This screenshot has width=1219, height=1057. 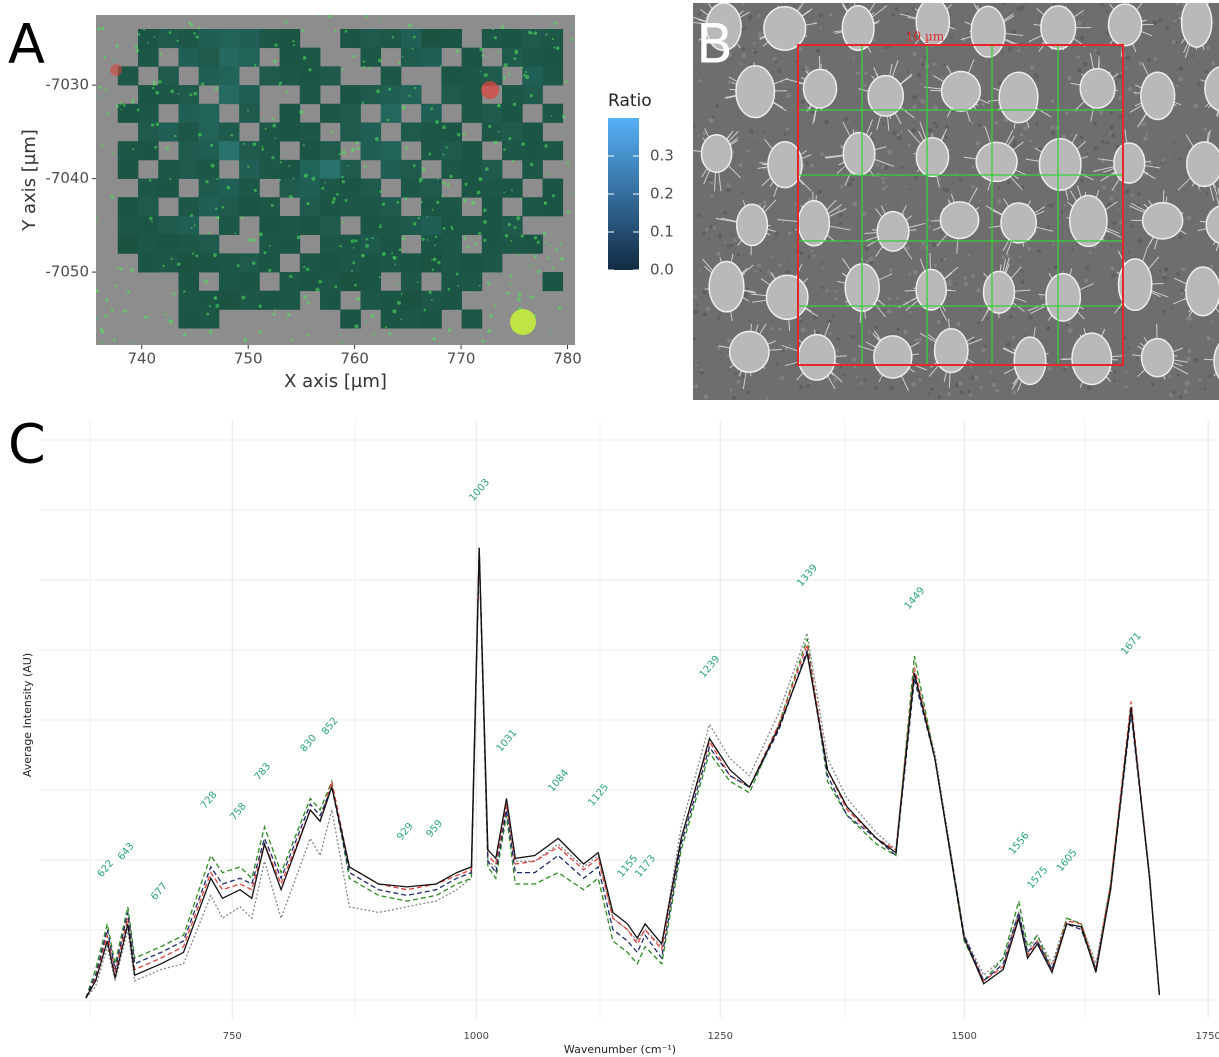 I want to click on colorbar-tick-label: 0.2, so click(x=662, y=194).